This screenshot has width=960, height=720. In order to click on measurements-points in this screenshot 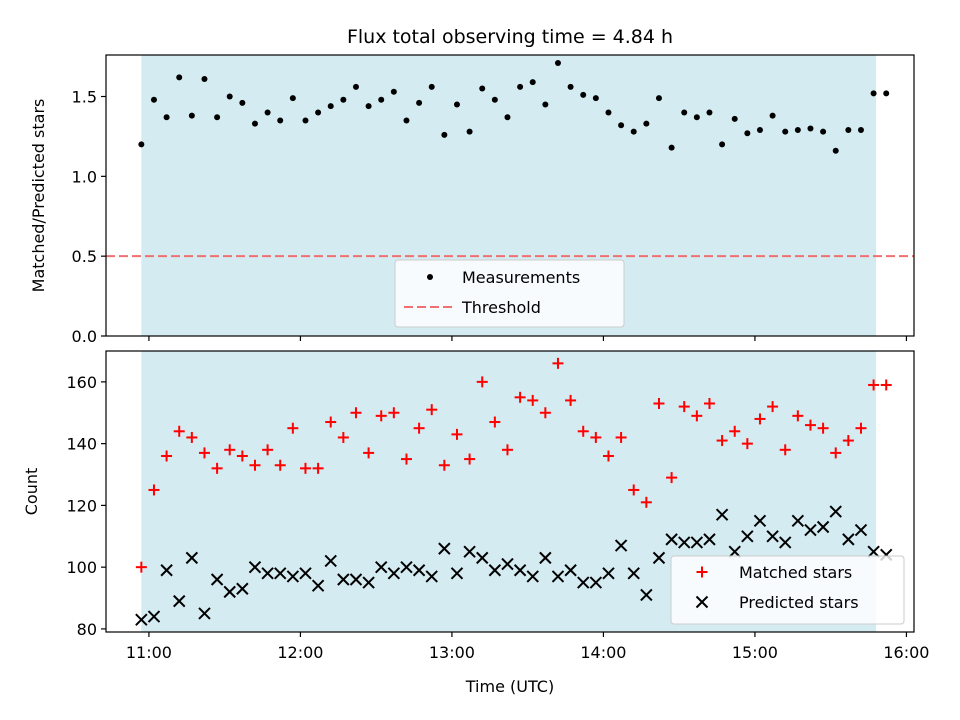, I will do `click(514, 106)`.